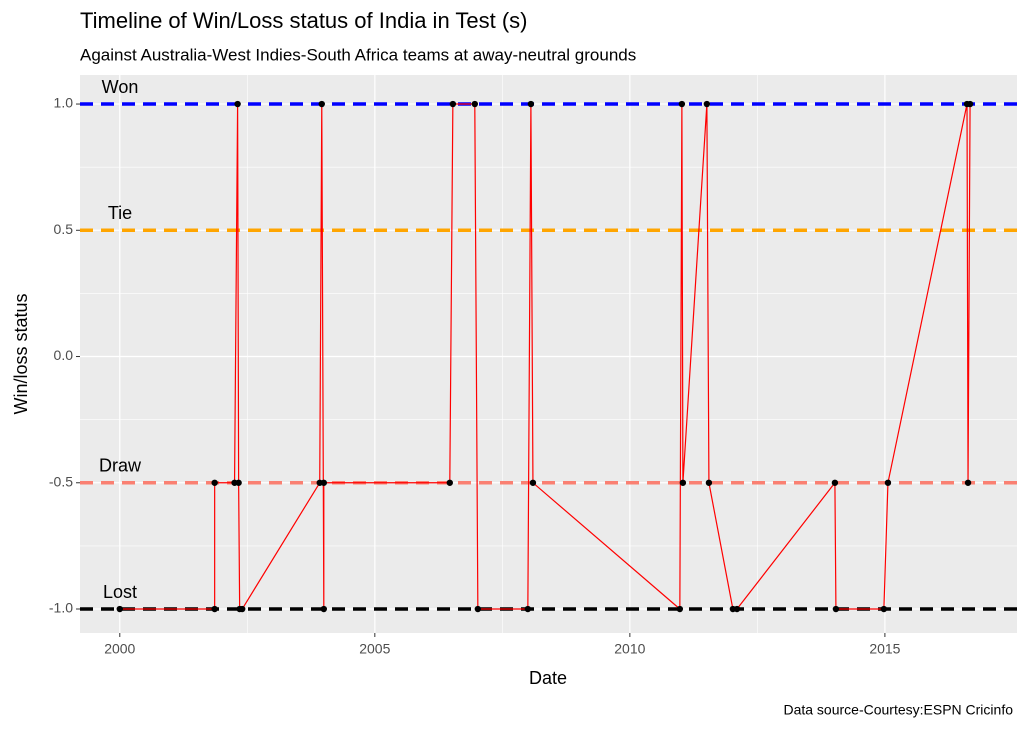 This screenshot has height=731, width=1024. I want to click on y-axis-label: Win/loss status, so click(21, 353).